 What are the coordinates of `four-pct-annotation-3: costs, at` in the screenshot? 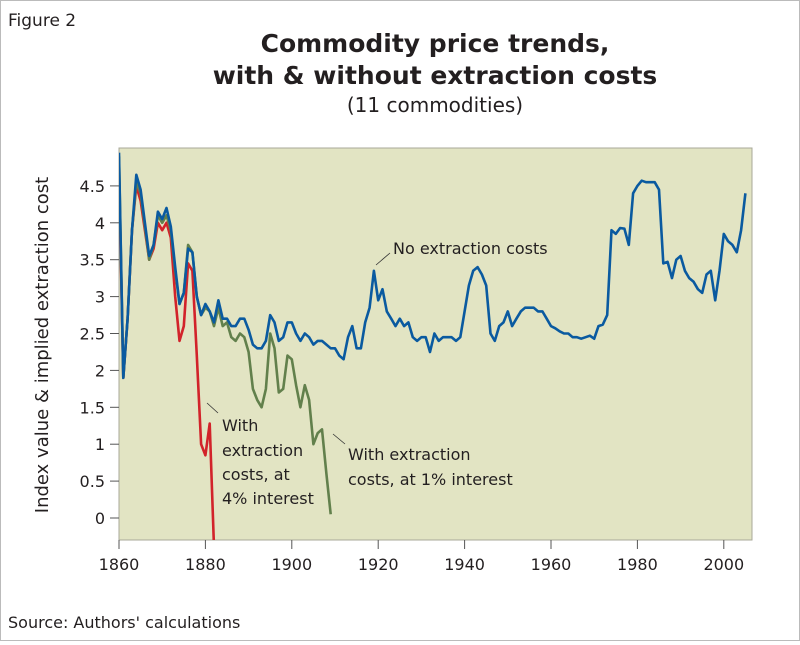 It's located at (256, 474).